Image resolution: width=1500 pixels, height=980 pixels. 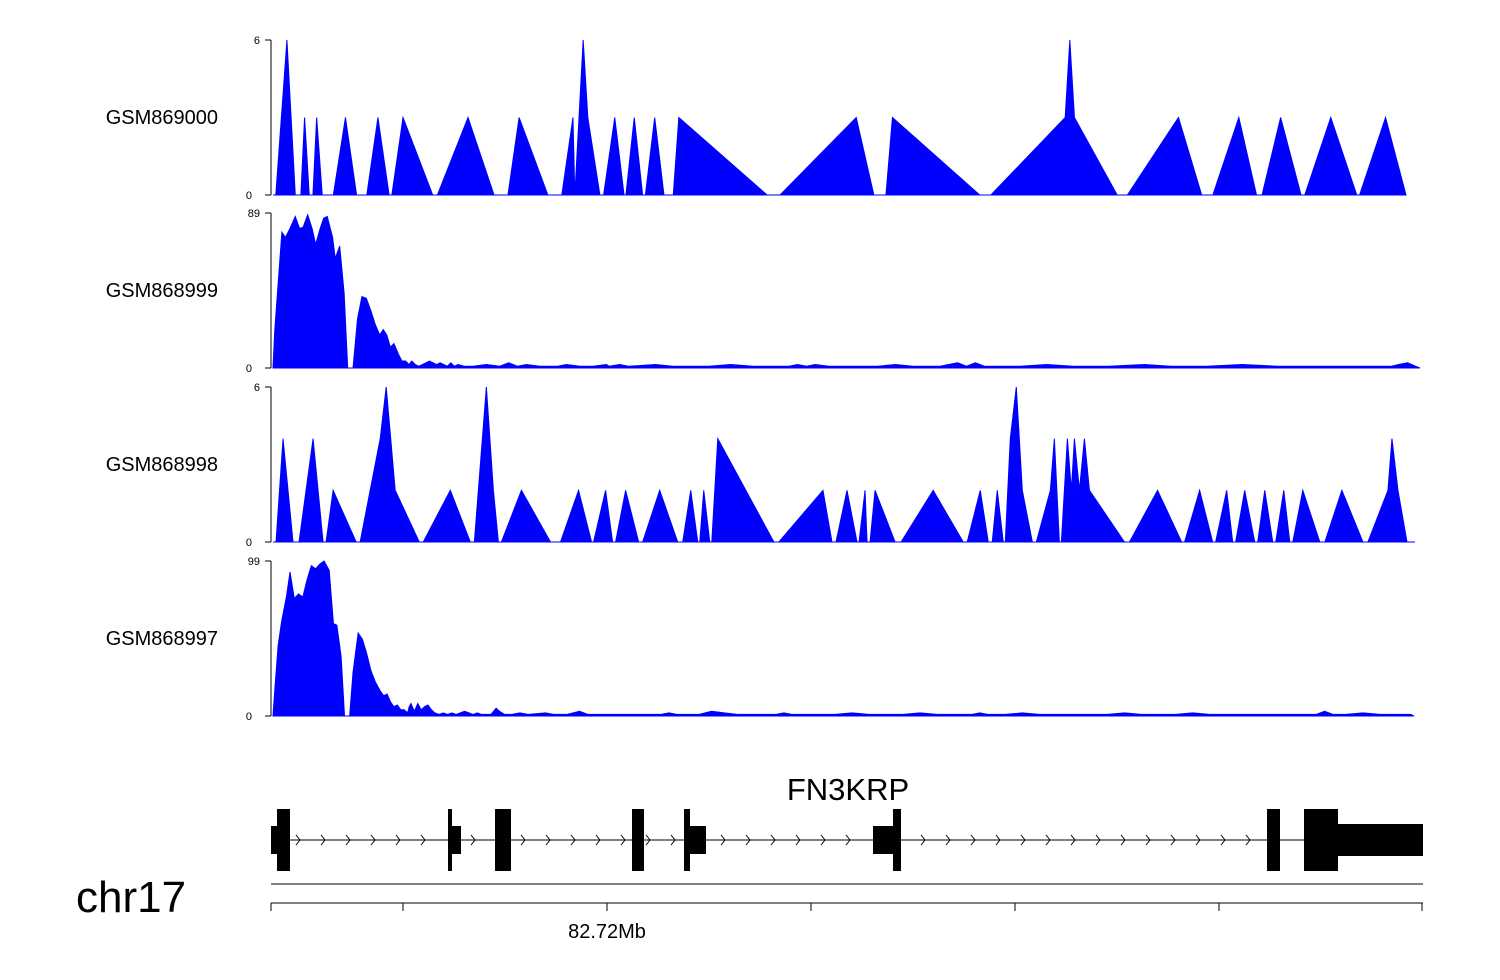 What do you see at coordinates (162, 118) in the screenshot?
I see `track-name-label: GSM869000` at bounding box center [162, 118].